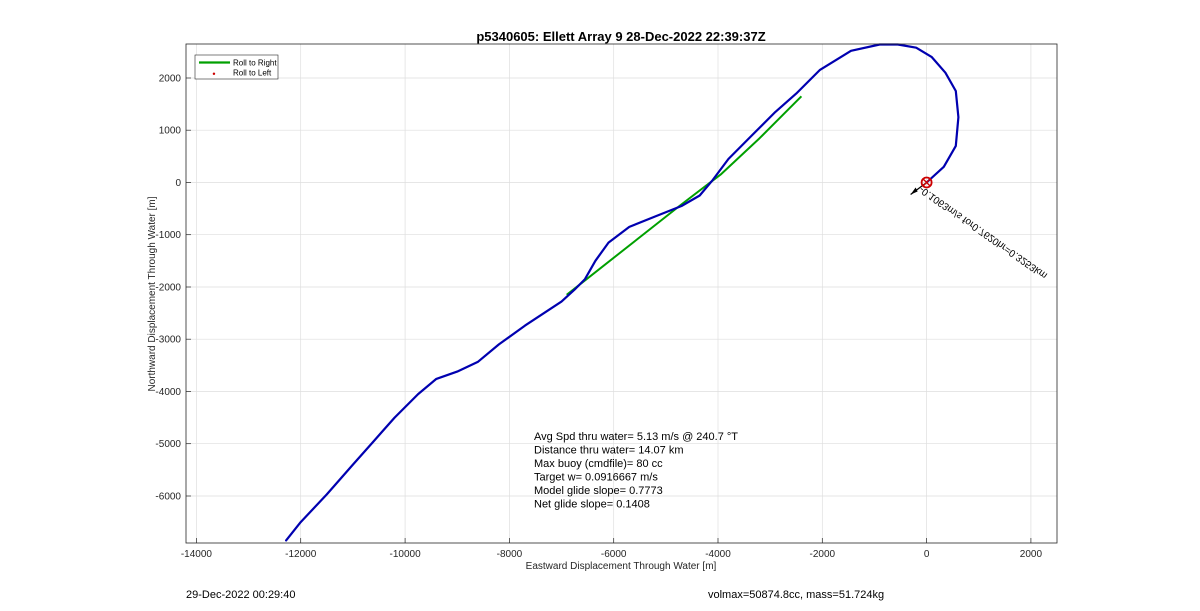 The image size is (1200, 611). What do you see at coordinates (614, 554) in the screenshot?
I see `x-tick-label: -6000` at bounding box center [614, 554].